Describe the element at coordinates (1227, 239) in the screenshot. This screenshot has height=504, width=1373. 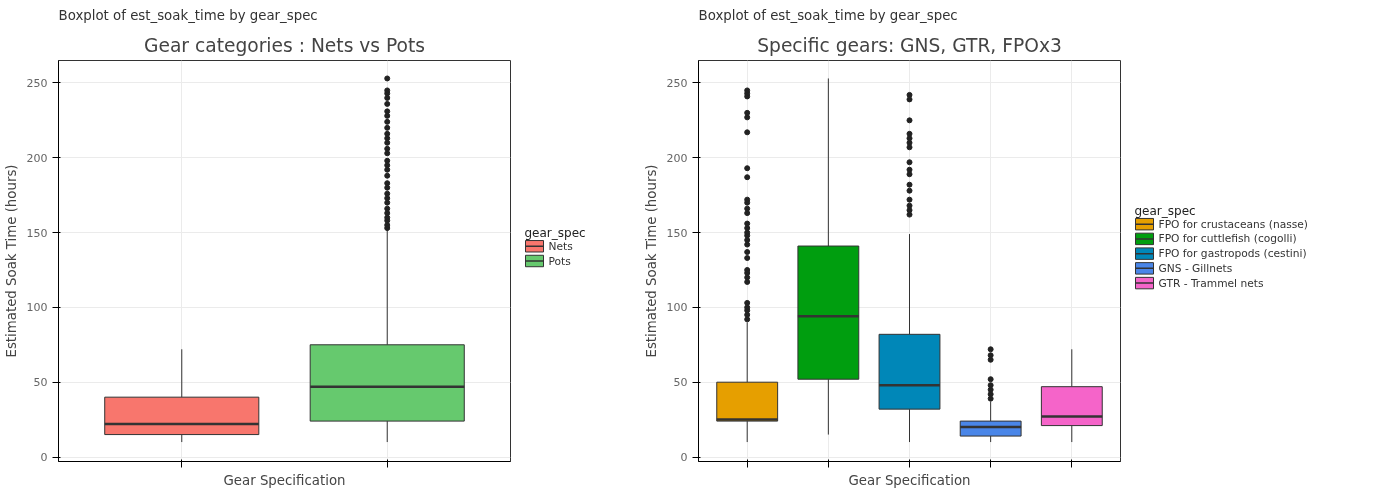
I see `legend-label: FPO for cuttlefish (cogolli)` at that location.